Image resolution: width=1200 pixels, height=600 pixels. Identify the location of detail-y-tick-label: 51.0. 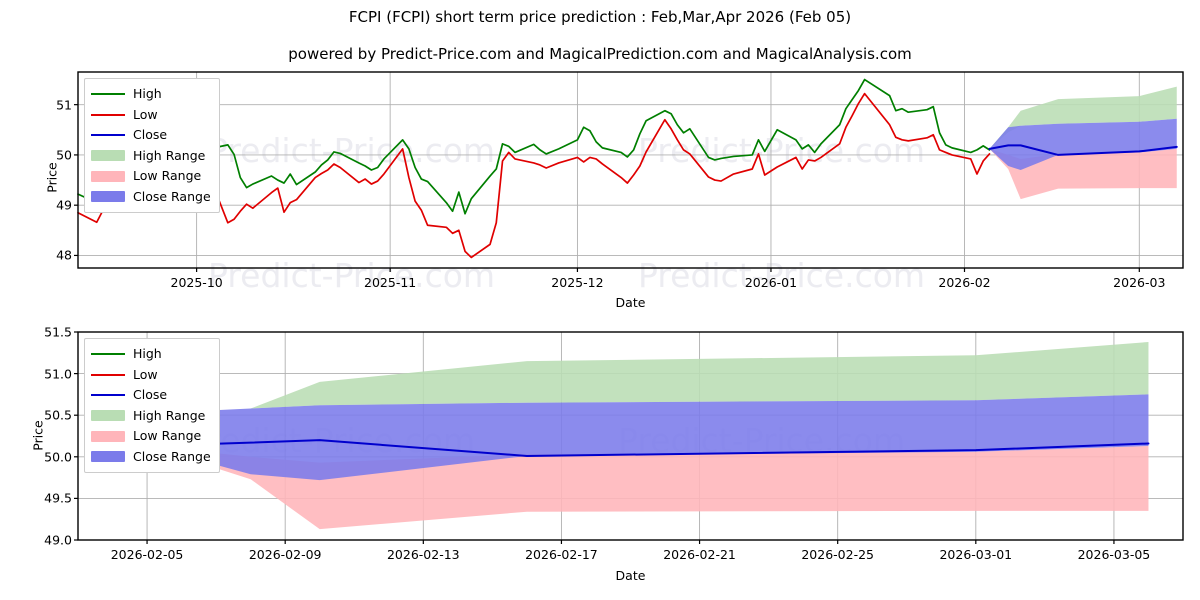
(58, 374).